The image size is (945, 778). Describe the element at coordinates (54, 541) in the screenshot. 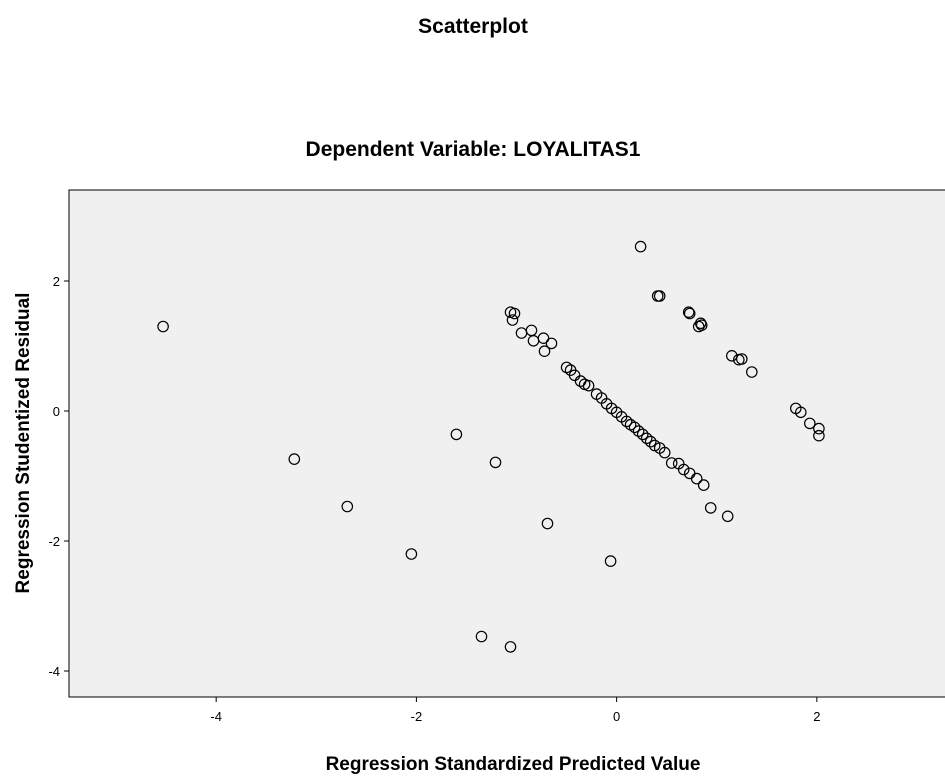

I see `y-tick-label: -2` at that location.